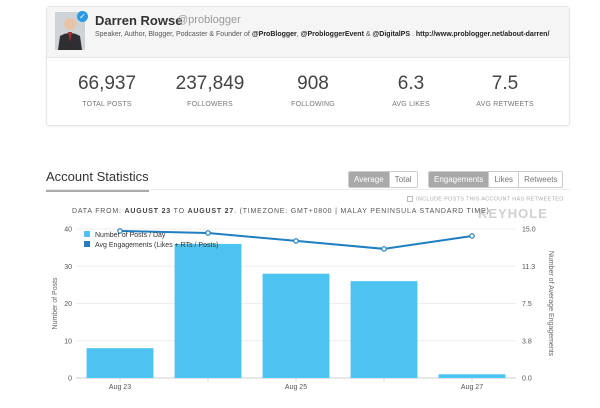 The image size is (600, 408). I want to click on y-right-tick-label: 15.0, so click(529, 230).